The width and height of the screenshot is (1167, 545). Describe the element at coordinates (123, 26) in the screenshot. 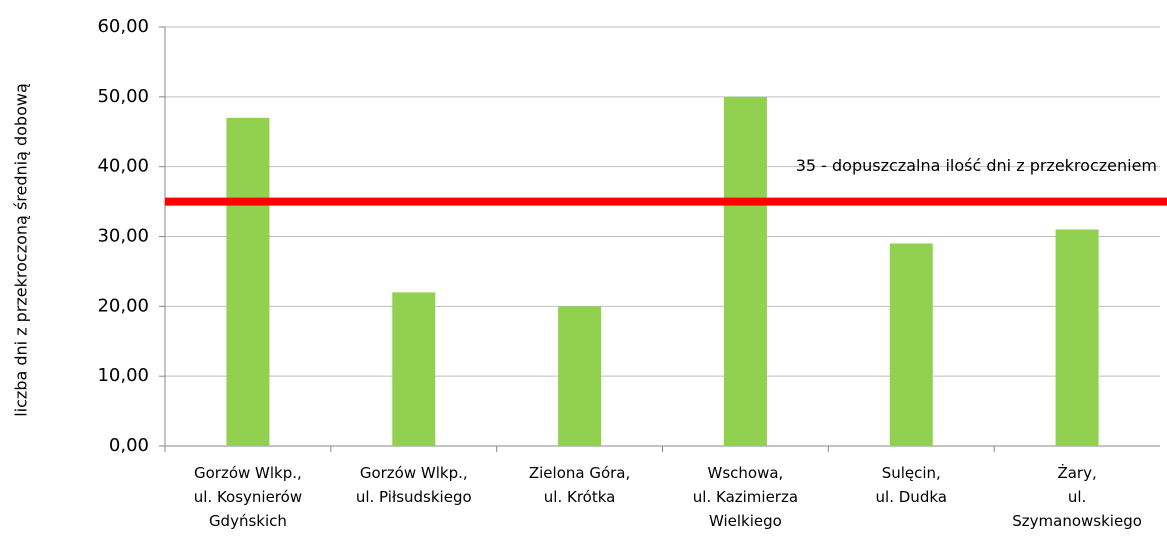

I see `y-tick-label: 60,00` at that location.